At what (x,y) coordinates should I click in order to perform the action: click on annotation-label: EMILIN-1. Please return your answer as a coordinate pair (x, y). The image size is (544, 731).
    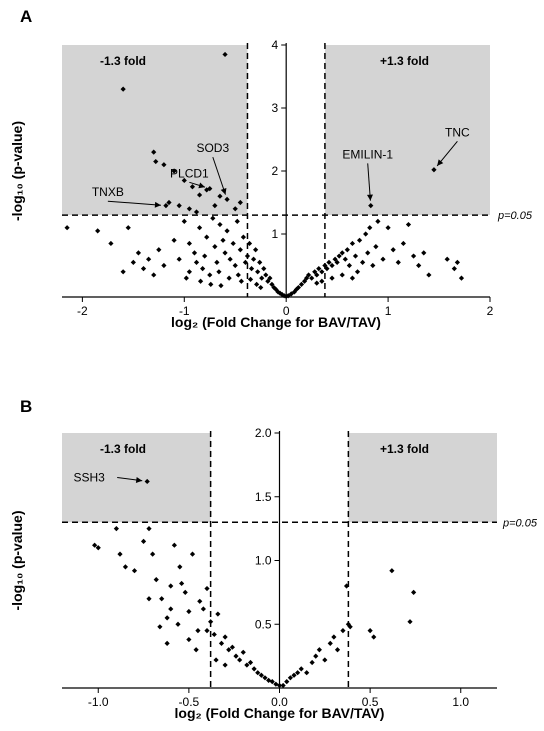
    Looking at the image, I should click on (367, 154).